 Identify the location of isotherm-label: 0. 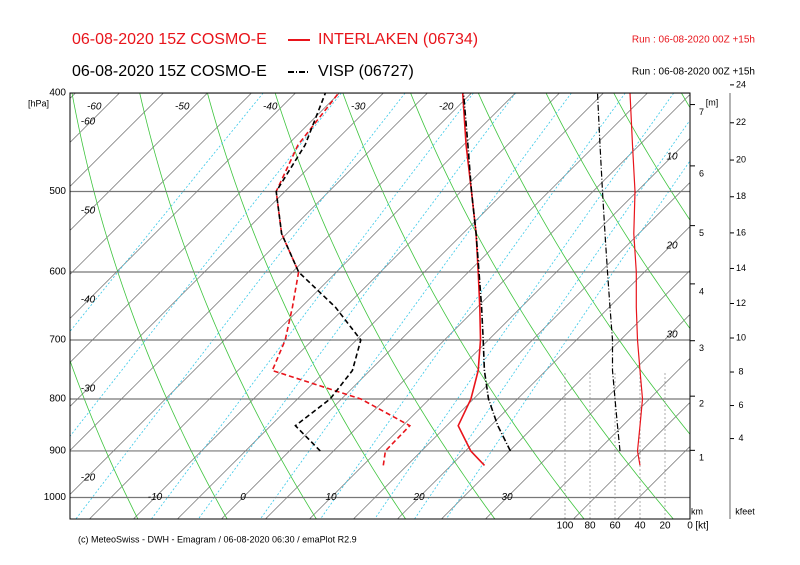
(243, 497).